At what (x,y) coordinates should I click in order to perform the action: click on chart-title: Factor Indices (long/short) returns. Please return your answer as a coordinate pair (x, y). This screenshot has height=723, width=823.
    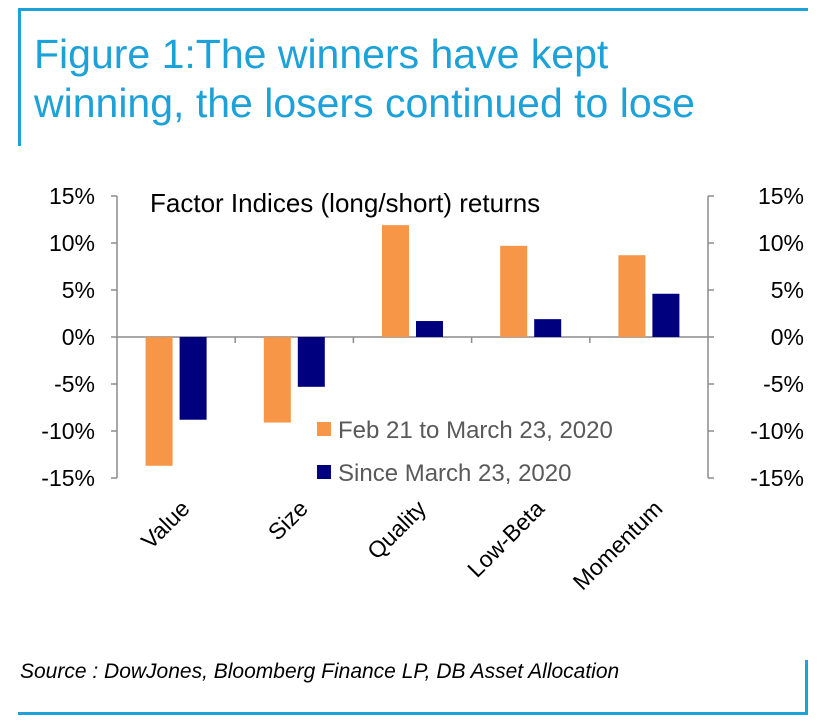
    Looking at the image, I should click on (345, 203).